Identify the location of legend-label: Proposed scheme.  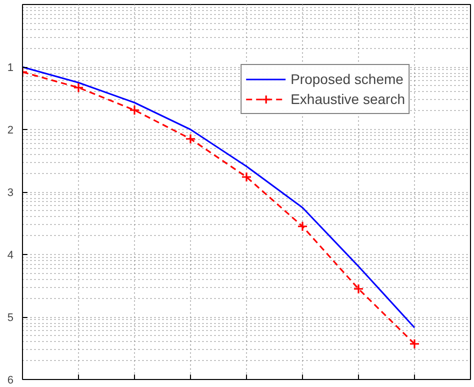
(347, 79).